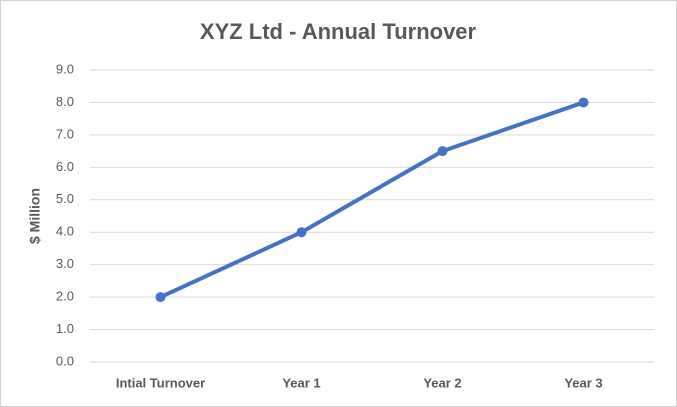 This screenshot has width=677, height=407. I want to click on y-tick-label: 4.0, so click(65, 231).